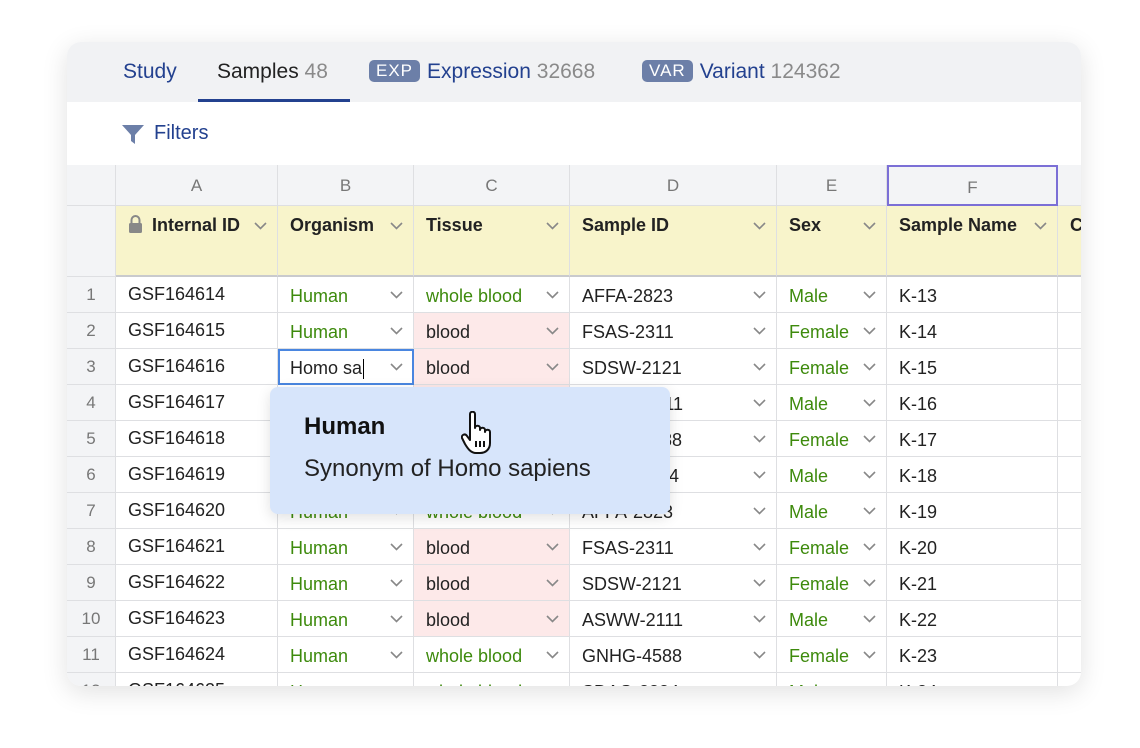 The width and height of the screenshot is (1140, 748). I want to click on table-cell: GSF164617, so click(197, 403).